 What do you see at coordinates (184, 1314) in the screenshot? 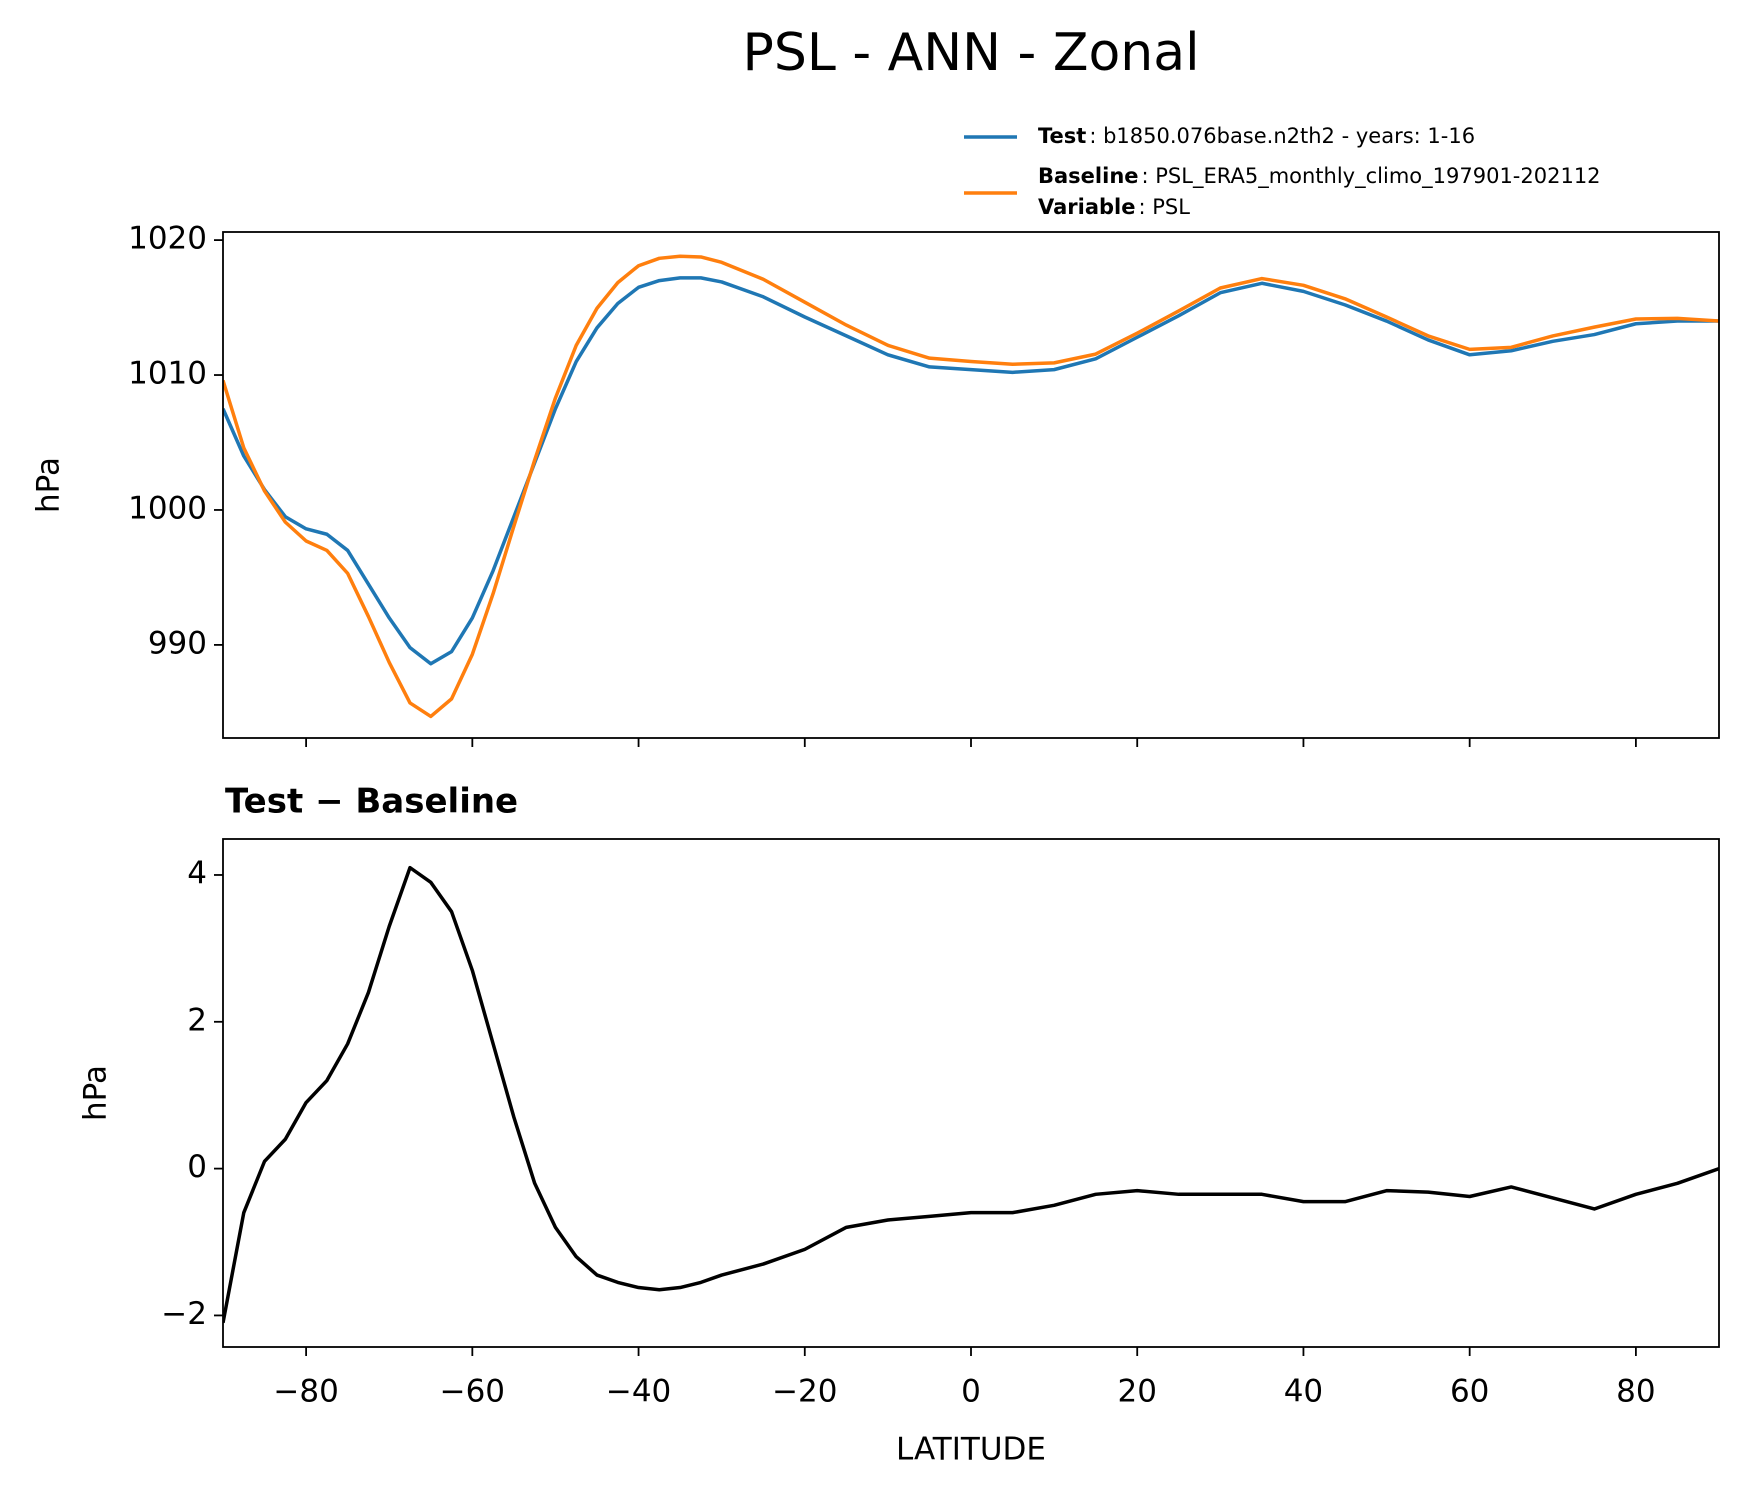
I see `y-tick-label: −2` at bounding box center [184, 1314].